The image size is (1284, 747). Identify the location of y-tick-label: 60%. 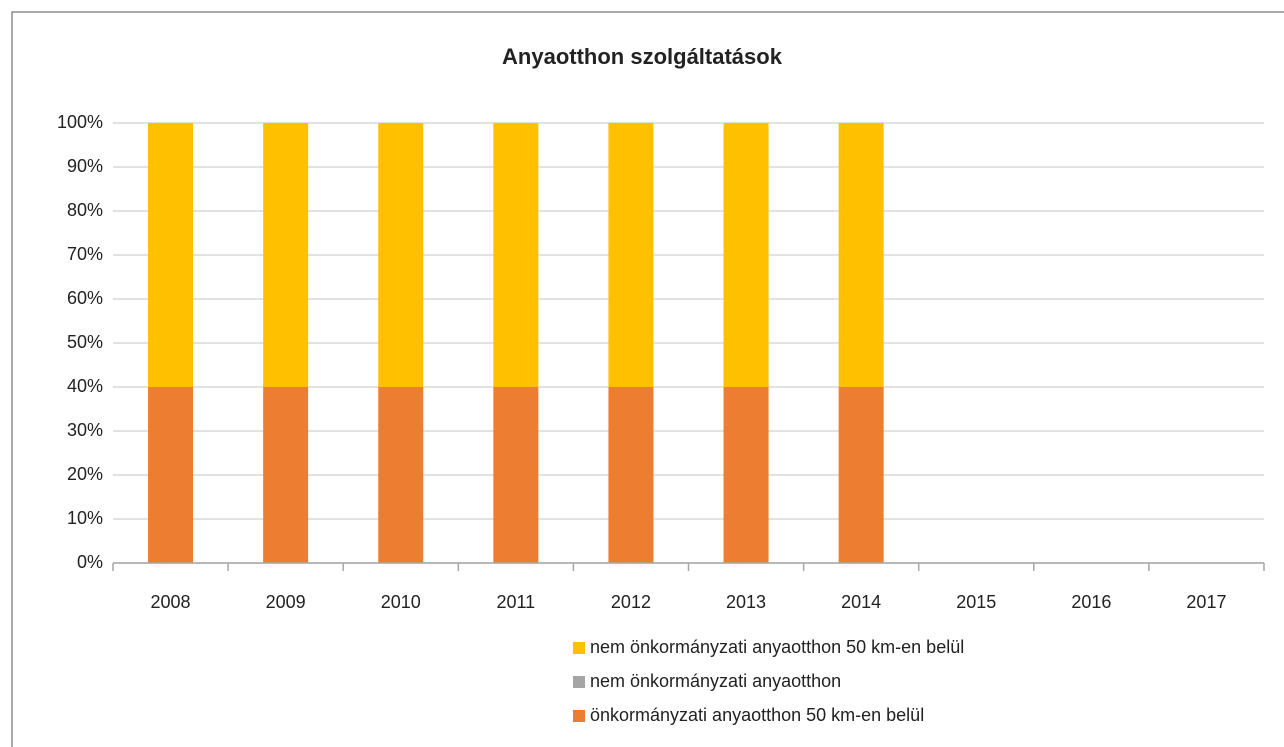
(85, 298).